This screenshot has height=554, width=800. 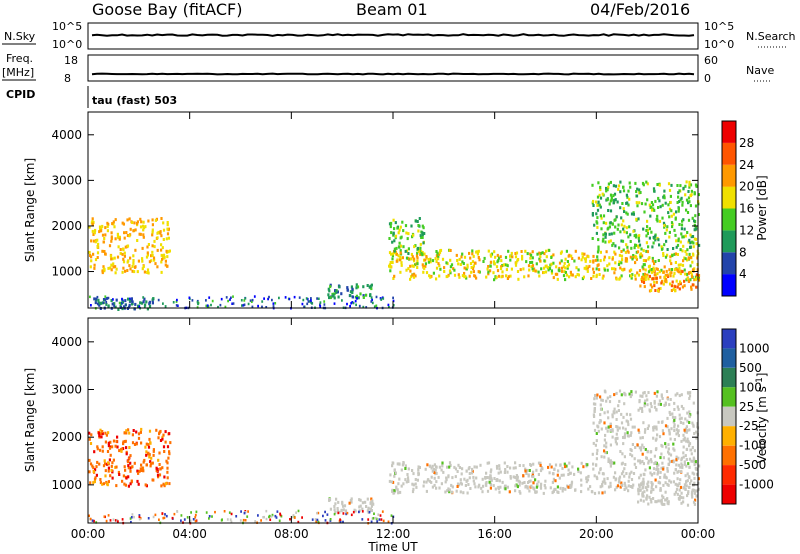 What do you see at coordinates (66, 180) in the screenshot?
I see `ytick-label: 3000` at bounding box center [66, 180].